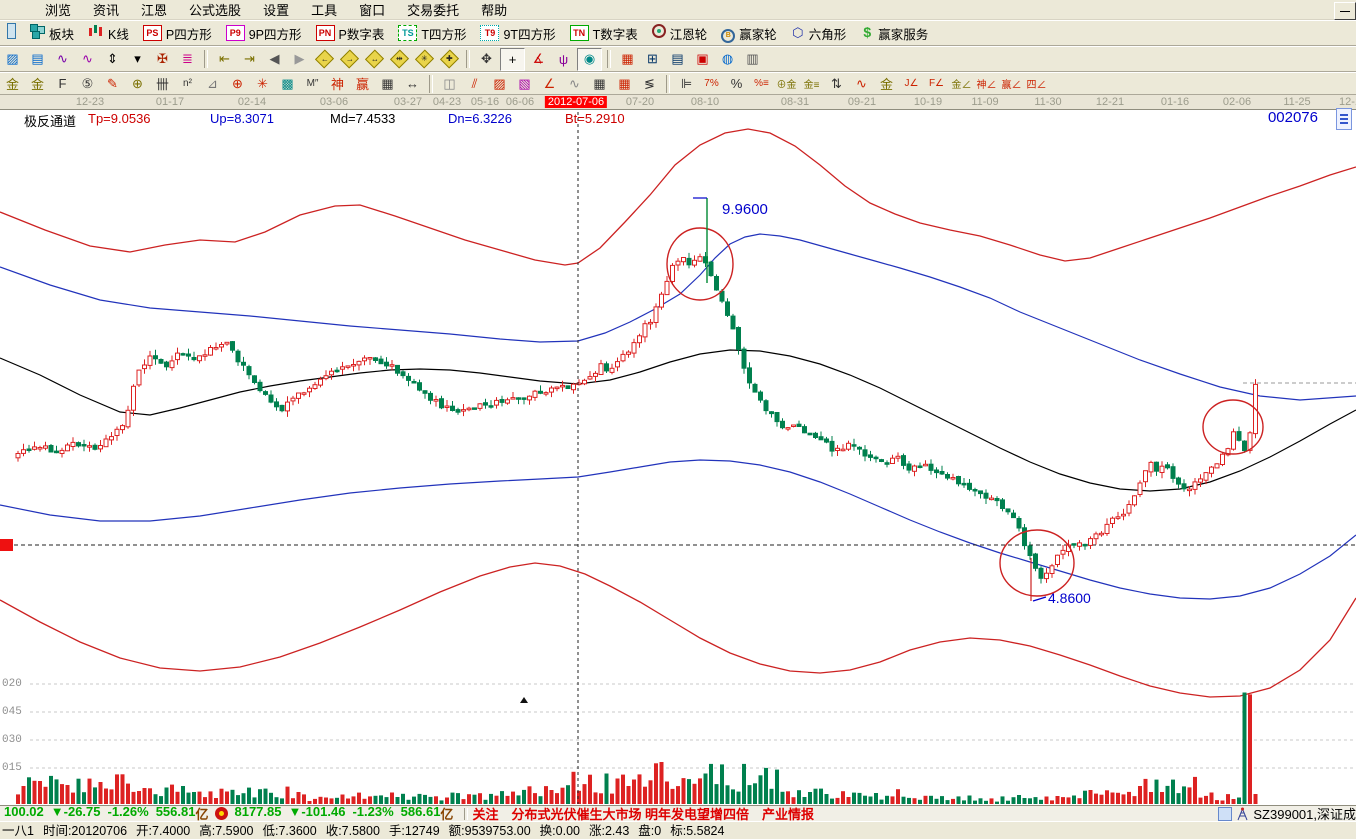  Describe the element at coordinates (836, 83) in the screenshot. I see `brush-tool-icon: ⇅` at that location.